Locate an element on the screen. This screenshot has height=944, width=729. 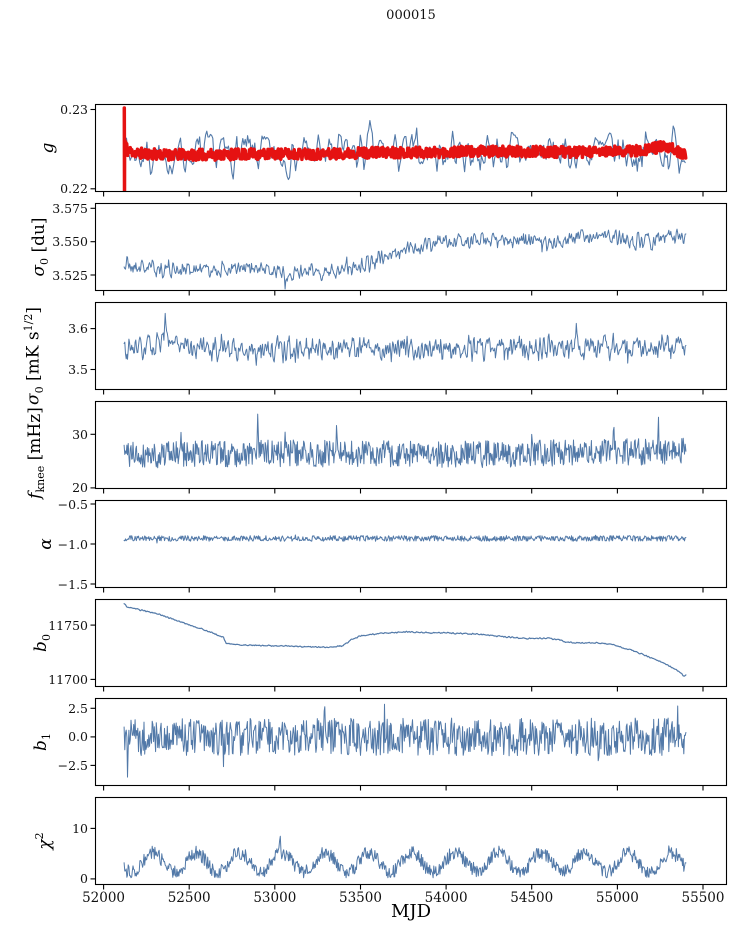
x-tick-label: 52500 is located at coordinates (189, 898).